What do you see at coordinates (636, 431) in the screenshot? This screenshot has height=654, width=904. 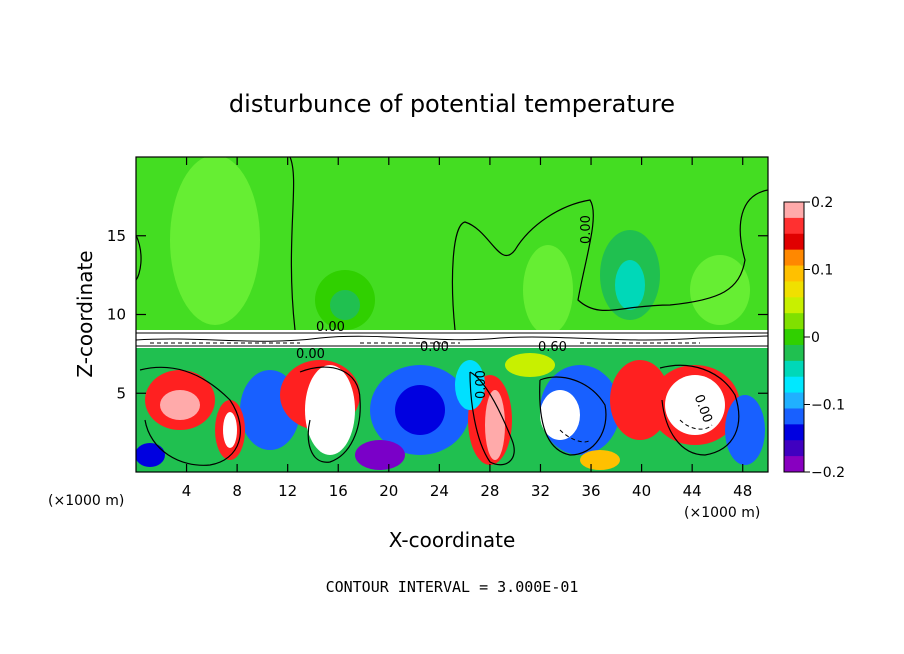 I see `contour-line-dashed` at bounding box center [636, 431].